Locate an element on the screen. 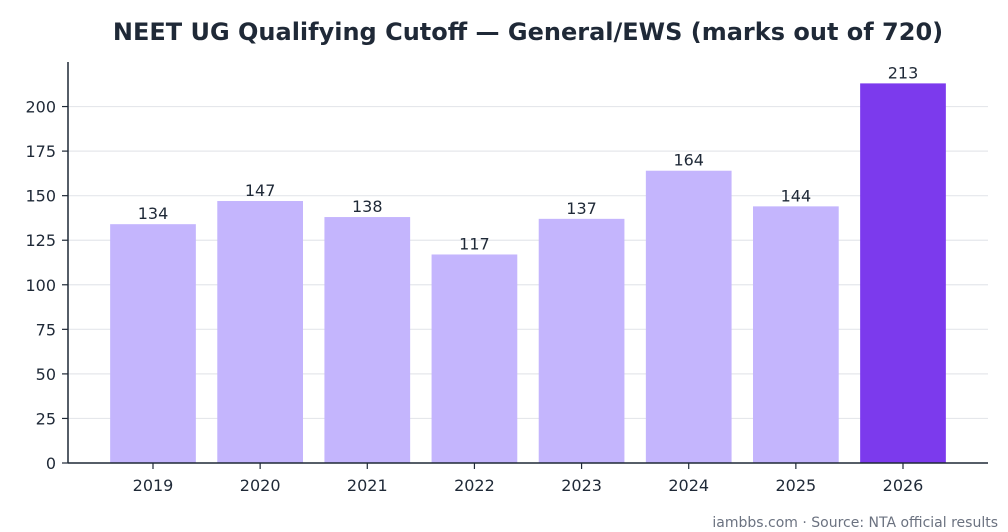 The image size is (1008, 532). data-label-2025: 144 is located at coordinates (796, 195).